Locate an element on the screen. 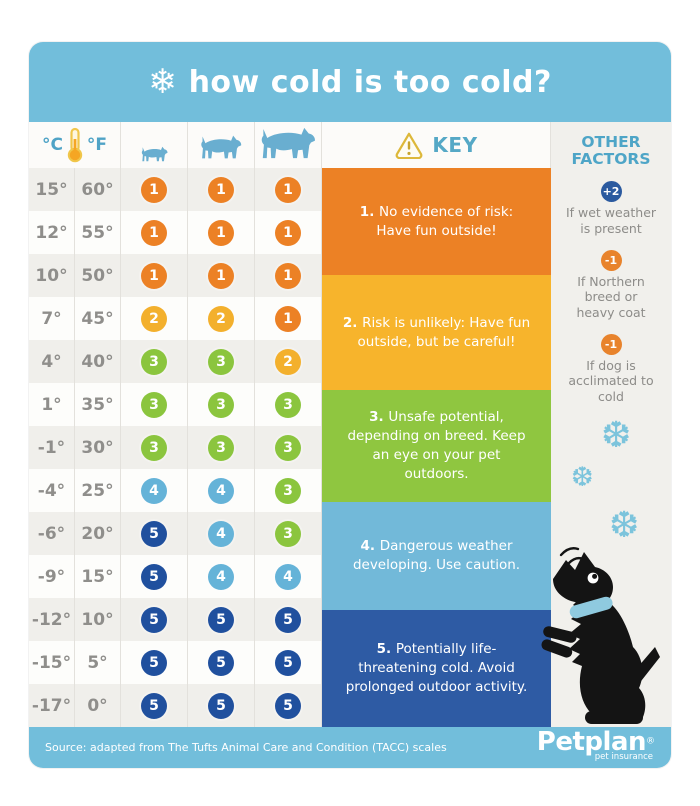 The image size is (700, 806). table-row: 12° 55° 1 1 1 is located at coordinates (175, 232).